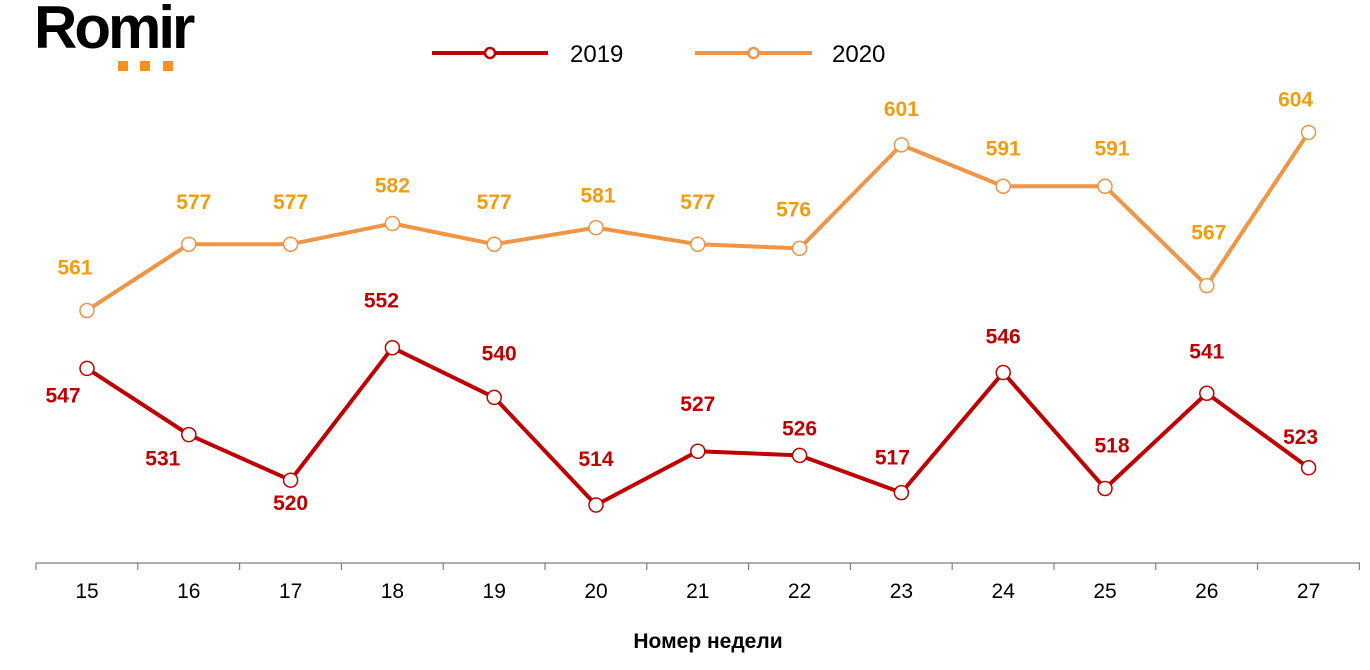 This screenshot has height=670, width=1370. What do you see at coordinates (1206, 351) in the screenshot?
I see `data-label-2019: 541` at bounding box center [1206, 351].